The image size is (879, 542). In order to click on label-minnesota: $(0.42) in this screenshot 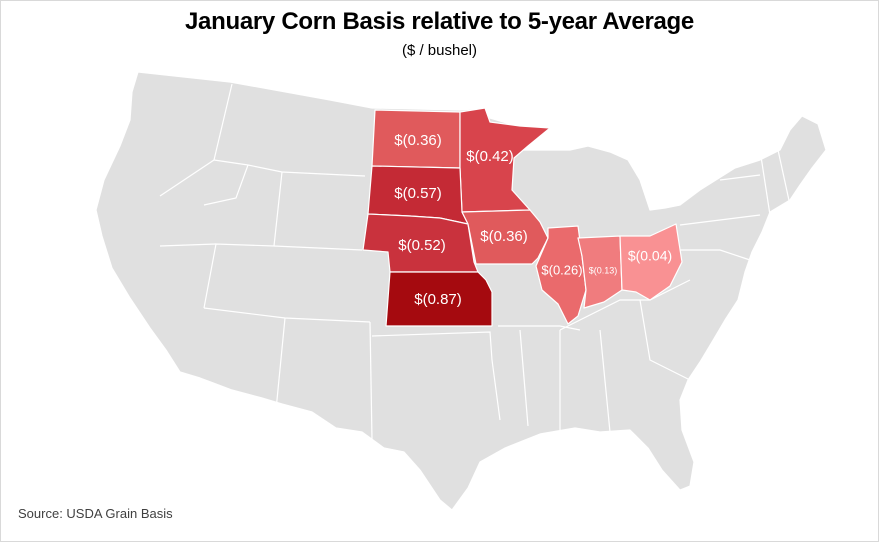, I will do `click(490, 156)`.